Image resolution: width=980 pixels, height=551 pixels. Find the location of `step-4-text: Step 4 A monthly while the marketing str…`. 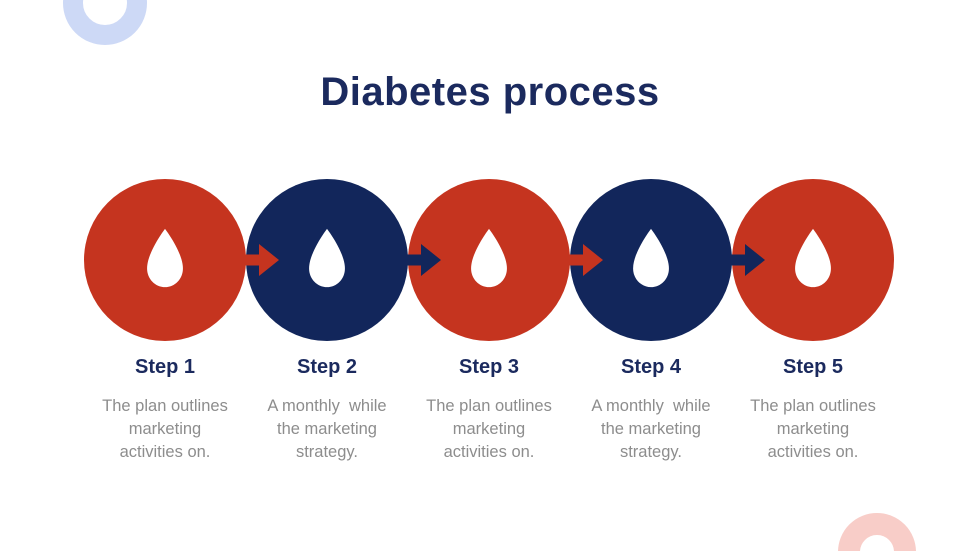

step-4-text: Step 4 A monthly while the marketing str… is located at coordinates (651, 410).